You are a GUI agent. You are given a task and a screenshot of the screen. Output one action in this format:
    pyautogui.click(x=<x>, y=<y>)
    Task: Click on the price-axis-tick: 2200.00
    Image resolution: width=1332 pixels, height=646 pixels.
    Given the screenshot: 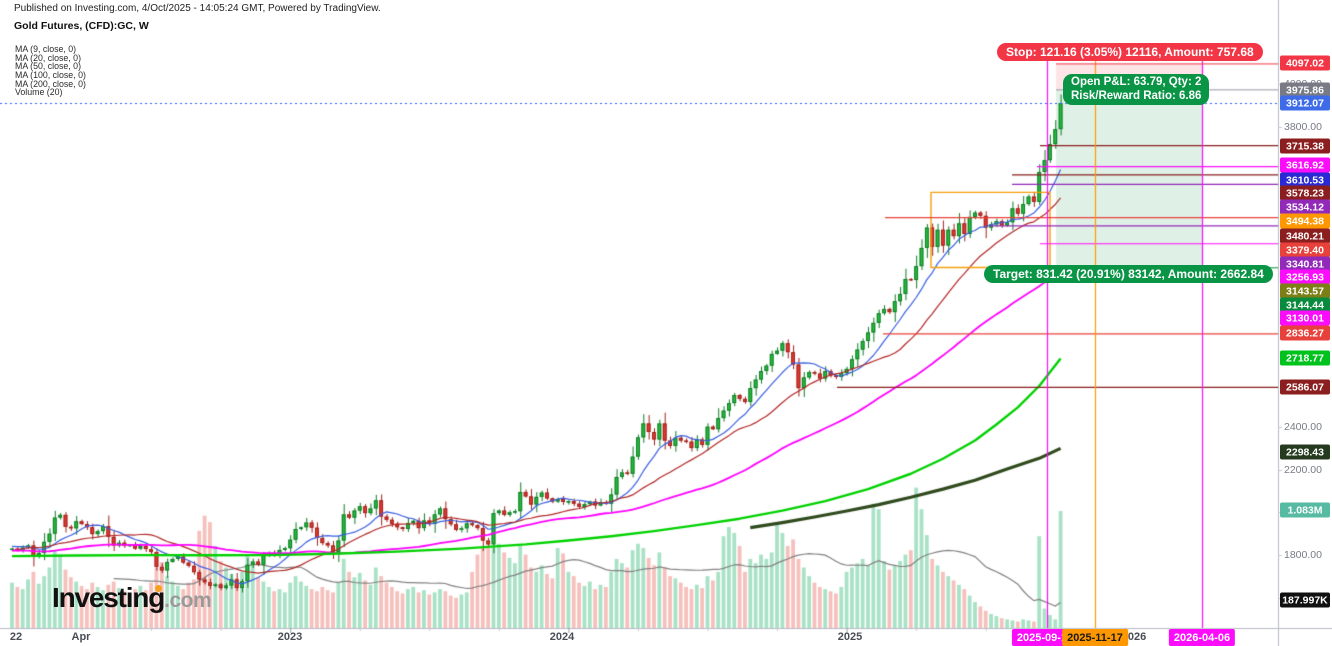 What is the action you would take?
    pyautogui.click(x=1303, y=470)
    